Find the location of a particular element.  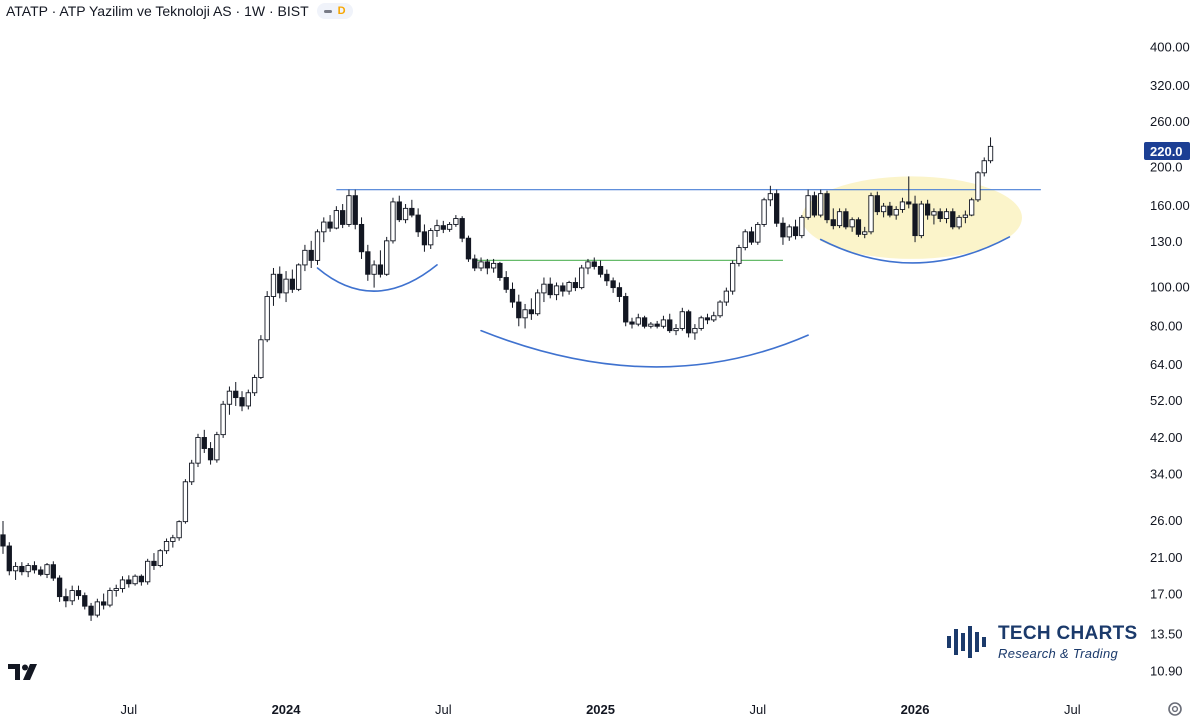

y-tick-label: 34.00 is located at coordinates (1166, 473).